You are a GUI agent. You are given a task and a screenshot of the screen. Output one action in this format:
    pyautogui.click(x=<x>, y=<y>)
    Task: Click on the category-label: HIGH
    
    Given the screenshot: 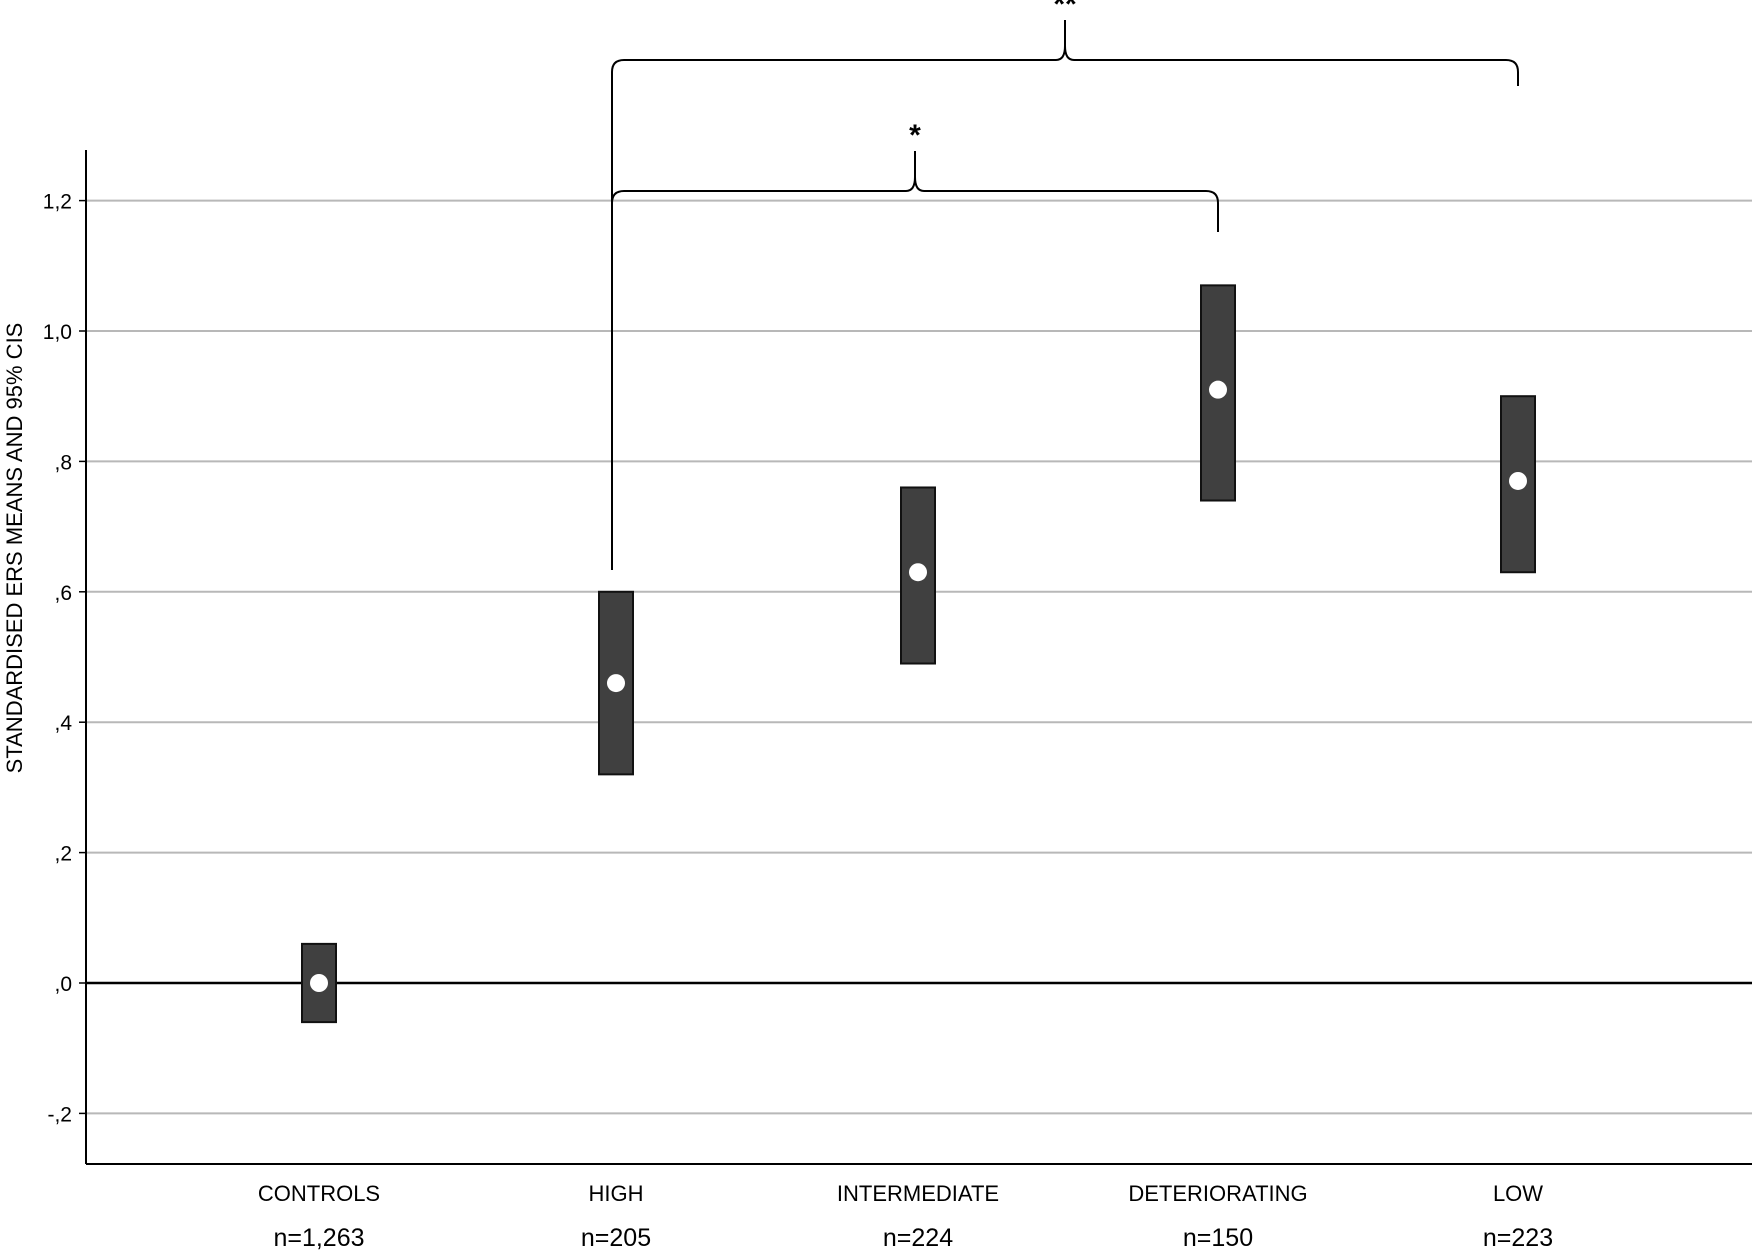 What is the action you would take?
    pyautogui.click(x=616, y=1193)
    